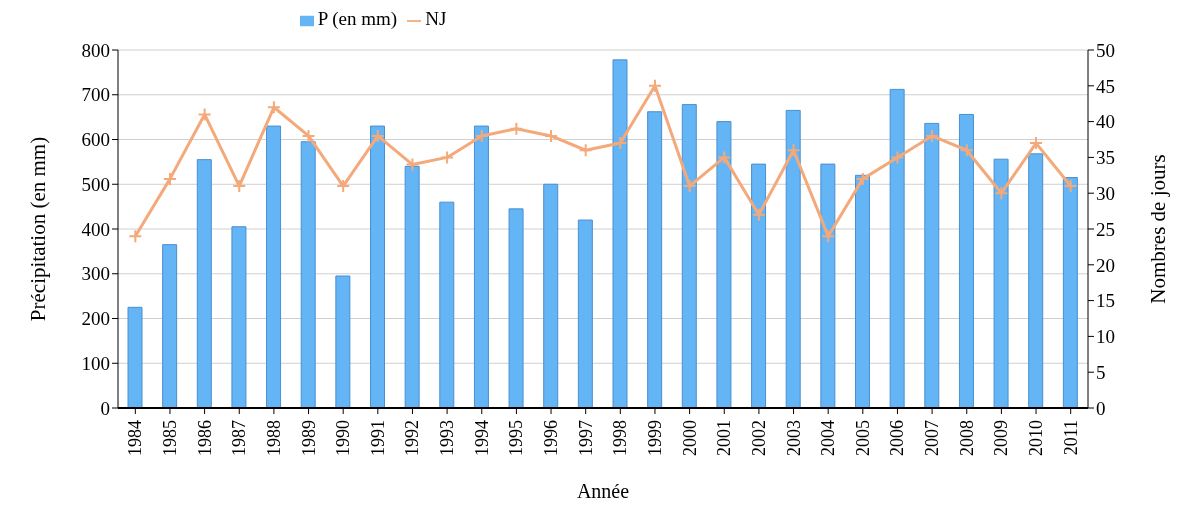 The width and height of the screenshot is (1198, 516). I want to click on y2-axis-title: Nombres de jours, so click(1158, 229).